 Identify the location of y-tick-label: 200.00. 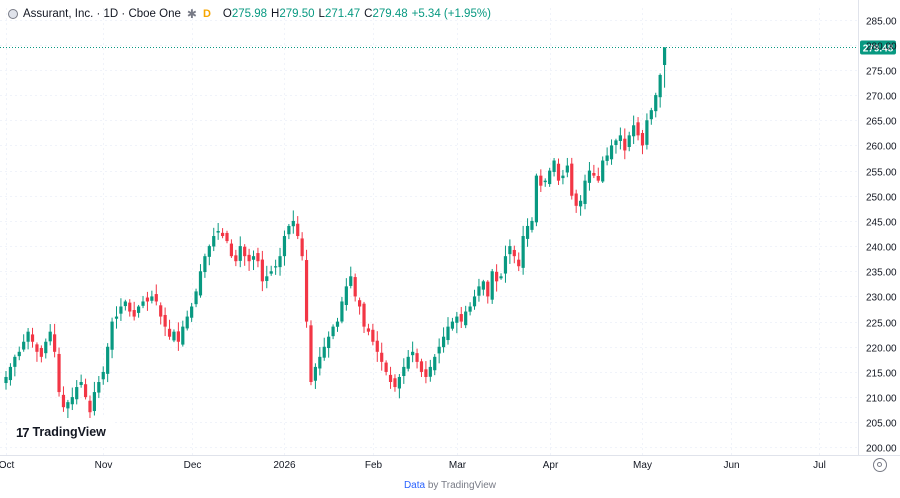
(881, 449).